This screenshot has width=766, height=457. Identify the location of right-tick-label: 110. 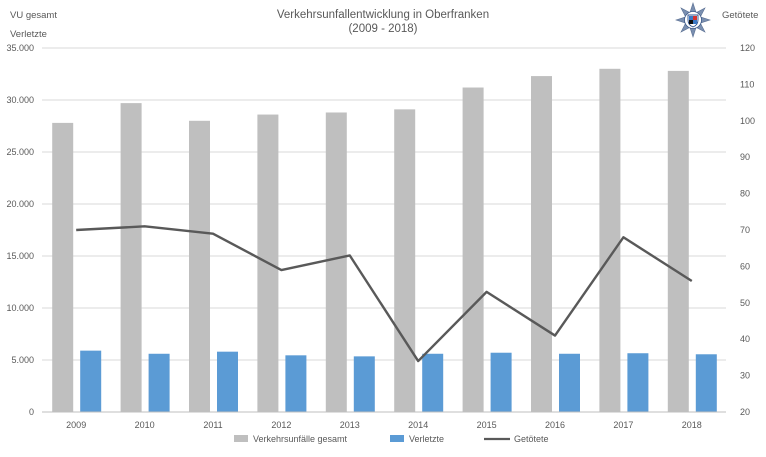
(747, 84).